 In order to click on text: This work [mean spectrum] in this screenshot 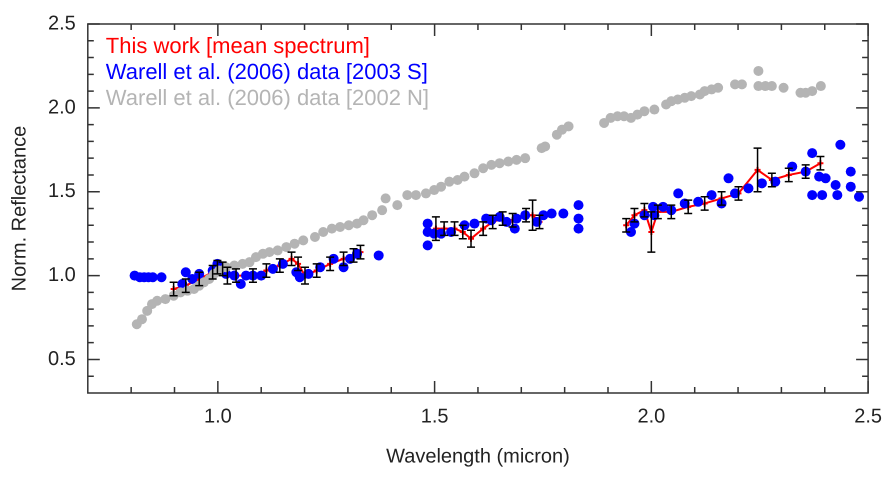, I will do `click(238, 45)`.